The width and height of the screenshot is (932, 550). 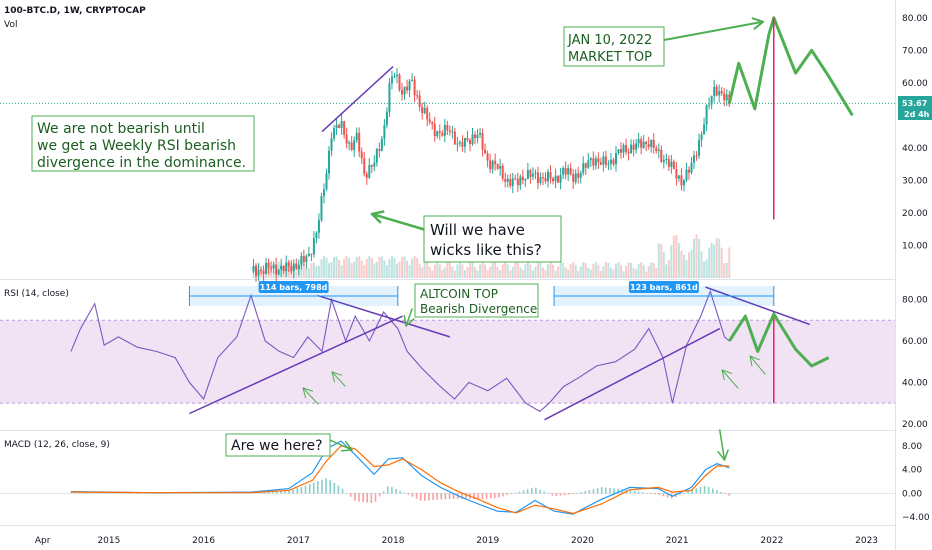 I want to click on x-tick-label: 2017, so click(x=298, y=541).